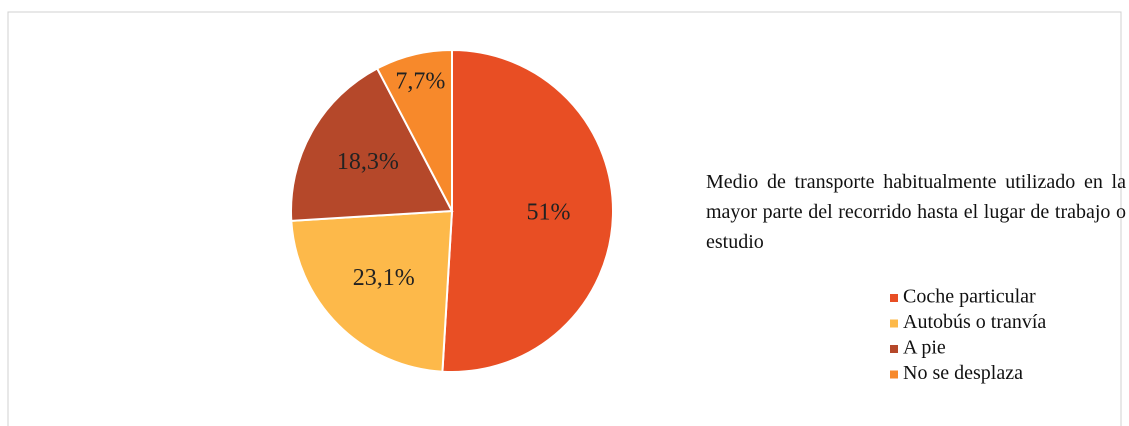  I want to click on legend-label: Autobús o tranvía, so click(974, 322).